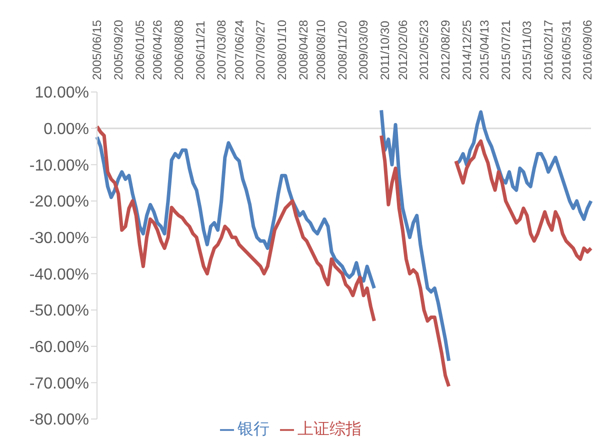 This screenshot has height=444, width=593. I want to click on x-tick-label: 2014/12/25, so click(467, 50).